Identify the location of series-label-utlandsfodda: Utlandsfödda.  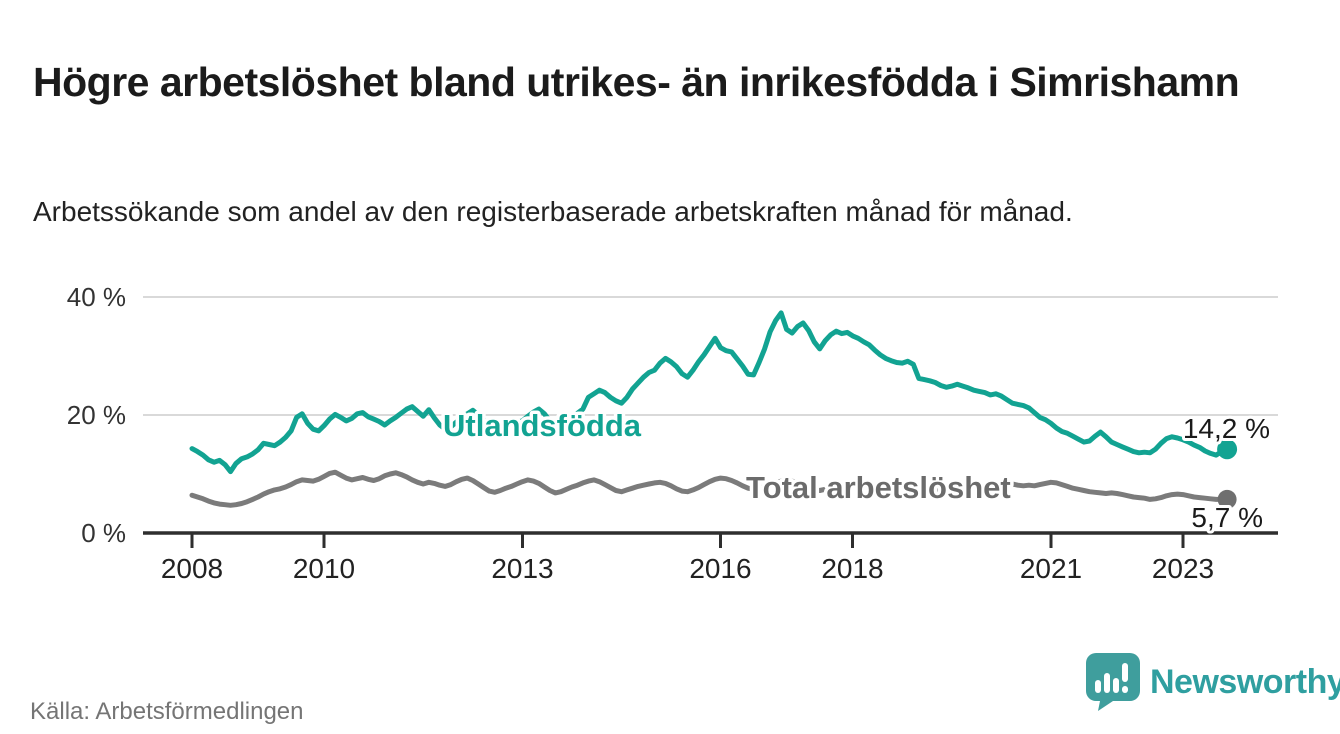
(542, 425).